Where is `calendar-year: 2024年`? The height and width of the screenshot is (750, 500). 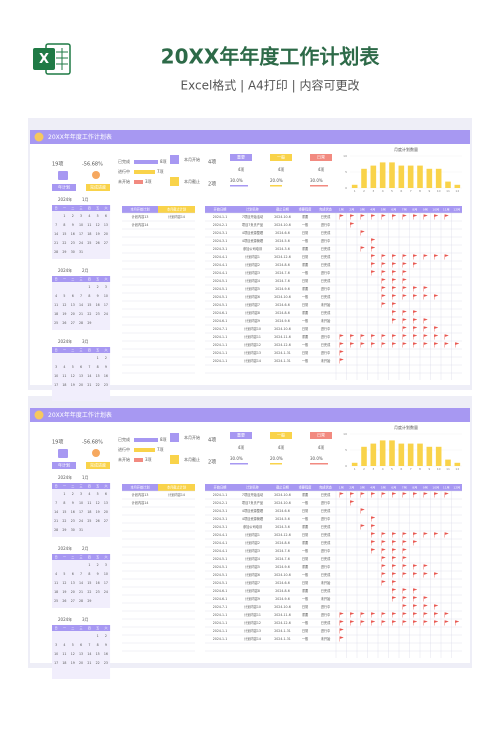 calendar-year: 2024年 is located at coordinates (65, 341).